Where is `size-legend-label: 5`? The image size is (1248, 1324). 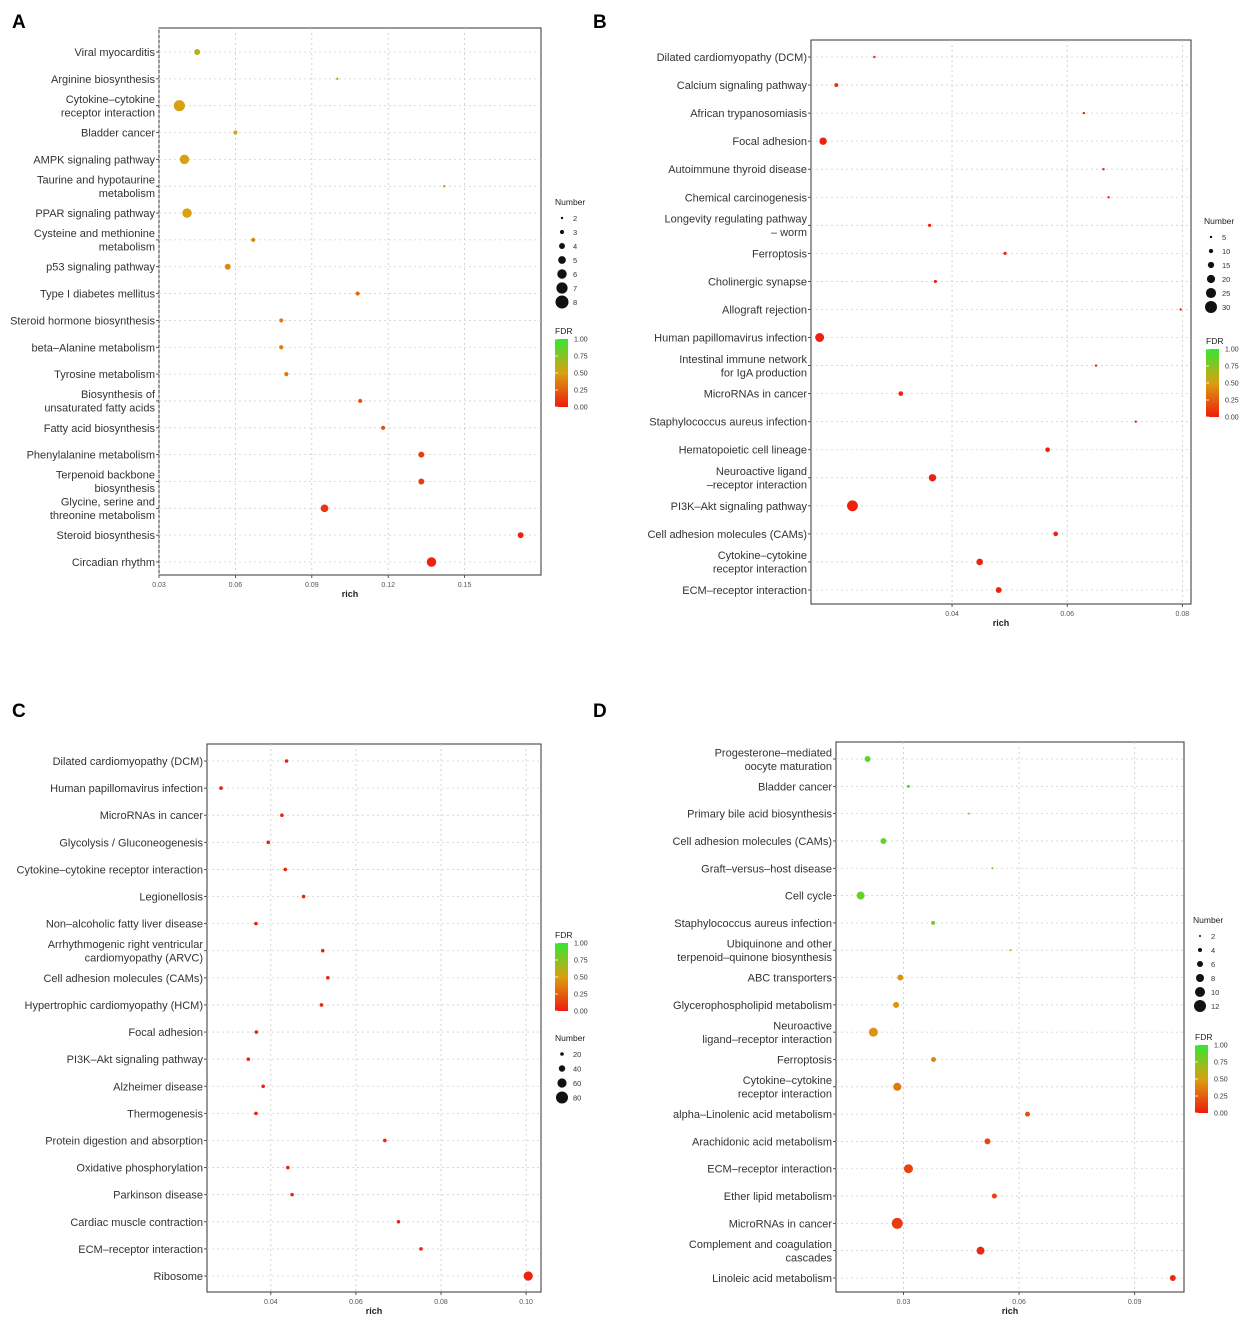 size-legend-label: 5 is located at coordinates (575, 260).